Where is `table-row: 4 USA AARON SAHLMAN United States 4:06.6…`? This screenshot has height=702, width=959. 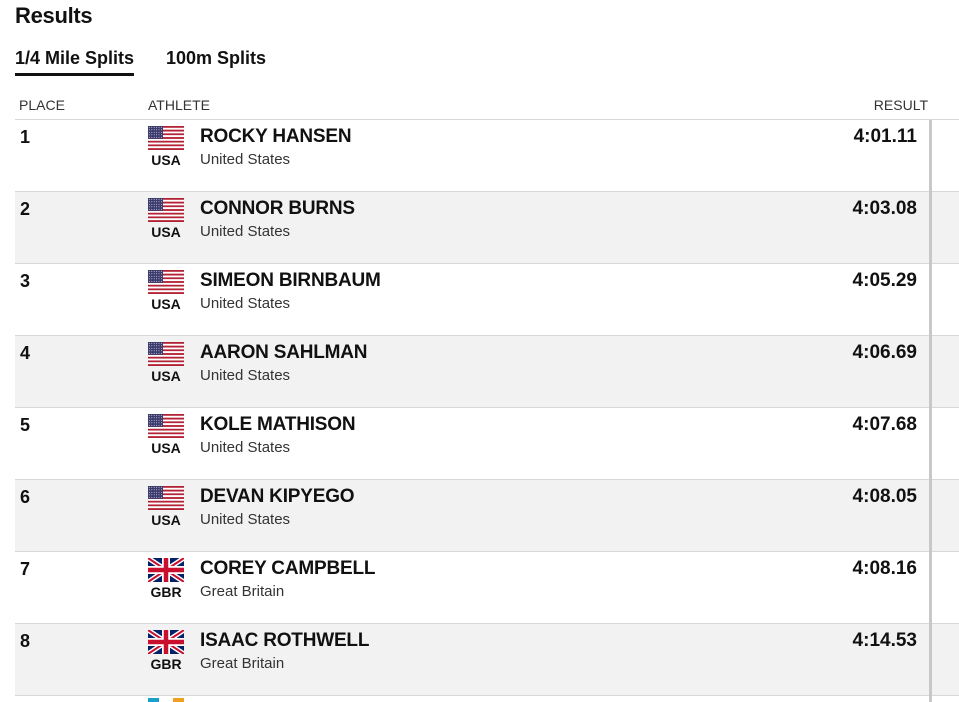 table-row: 4 USA AARON SAHLMAN United States 4:06.6… is located at coordinates (487, 372).